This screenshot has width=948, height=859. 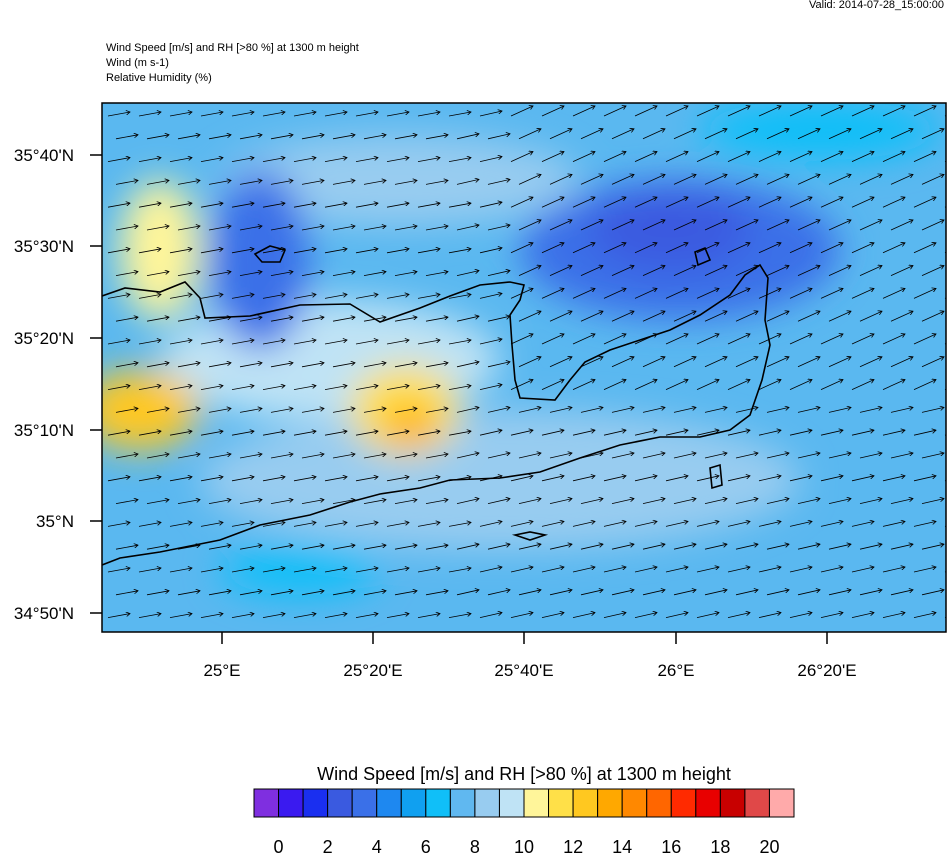 I want to click on colorbar-label: 10, so click(x=524, y=845).